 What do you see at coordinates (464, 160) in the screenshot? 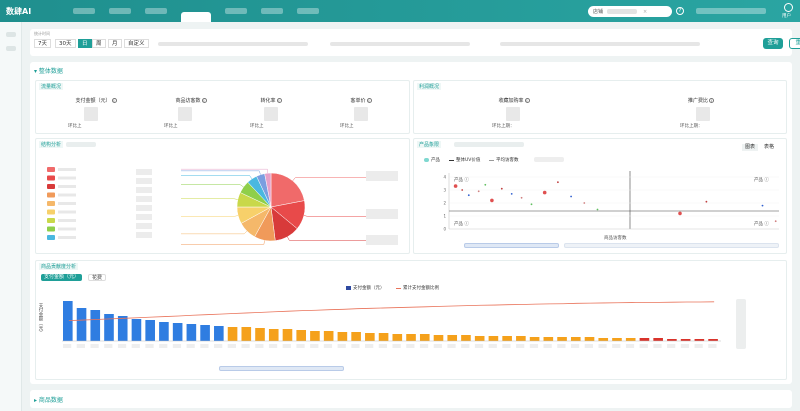
I see `legend-uv-value: 整体UV价值` at bounding box center [464, 160].